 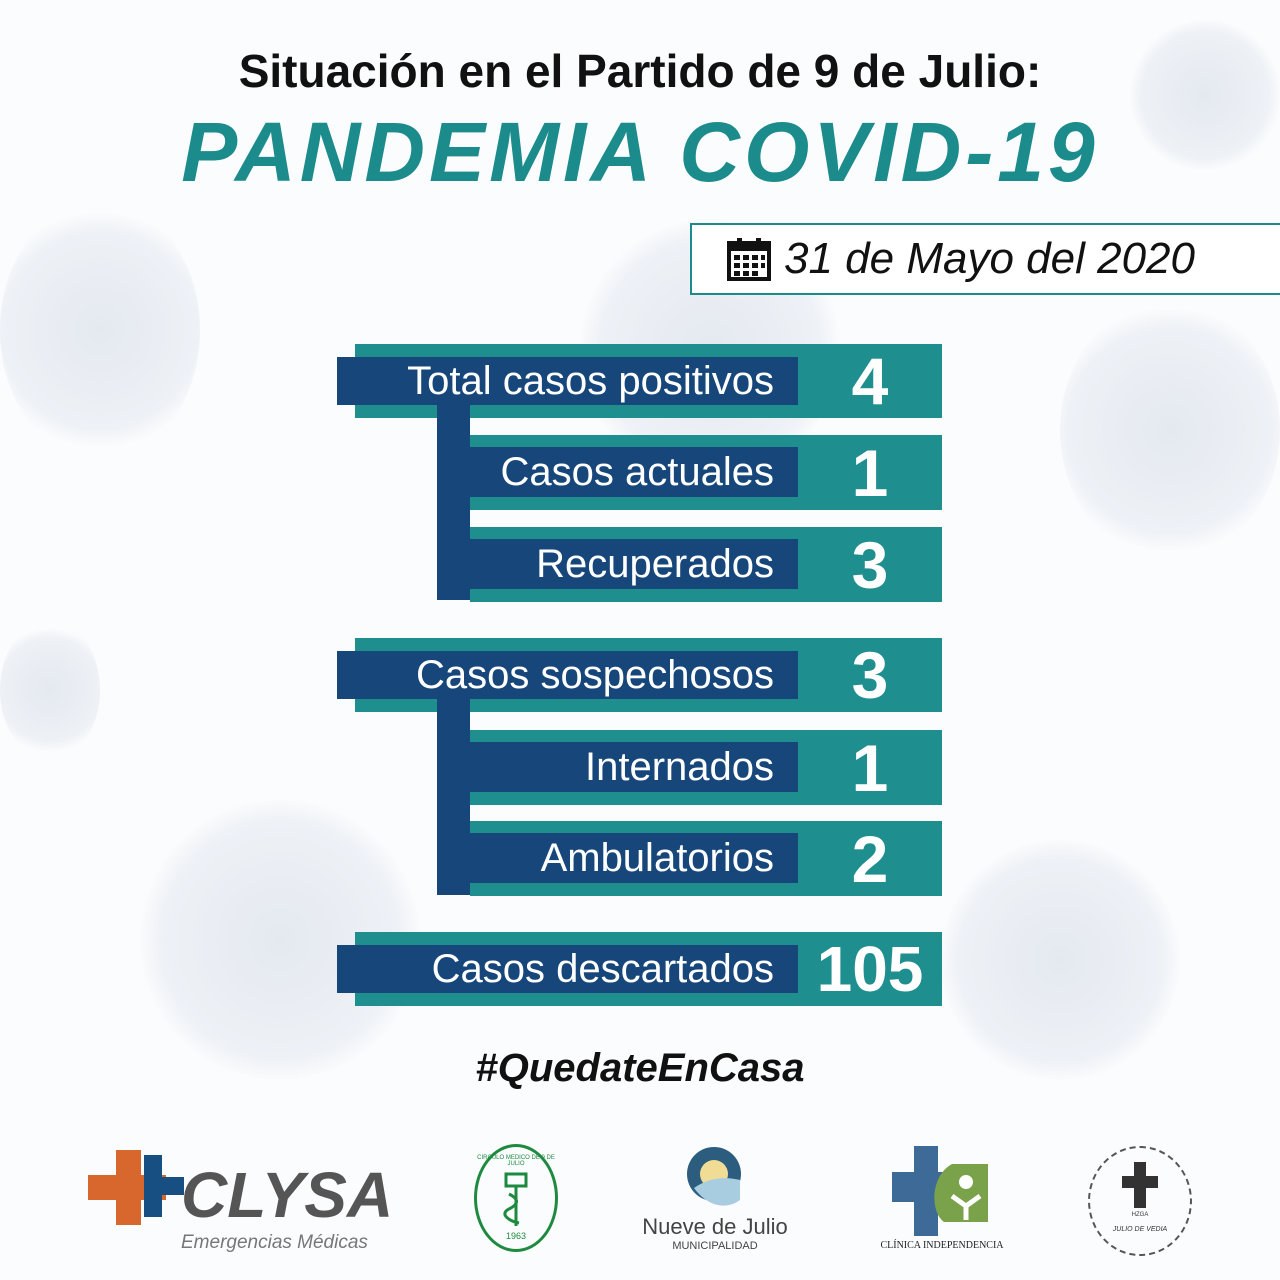 What do you see at coordinates (516, 1161) in the screenshot?
I see `circulo-ring-text: CIRCULO MEDICO DE 9 DE JULIO` at bounding box center [516, 1161].